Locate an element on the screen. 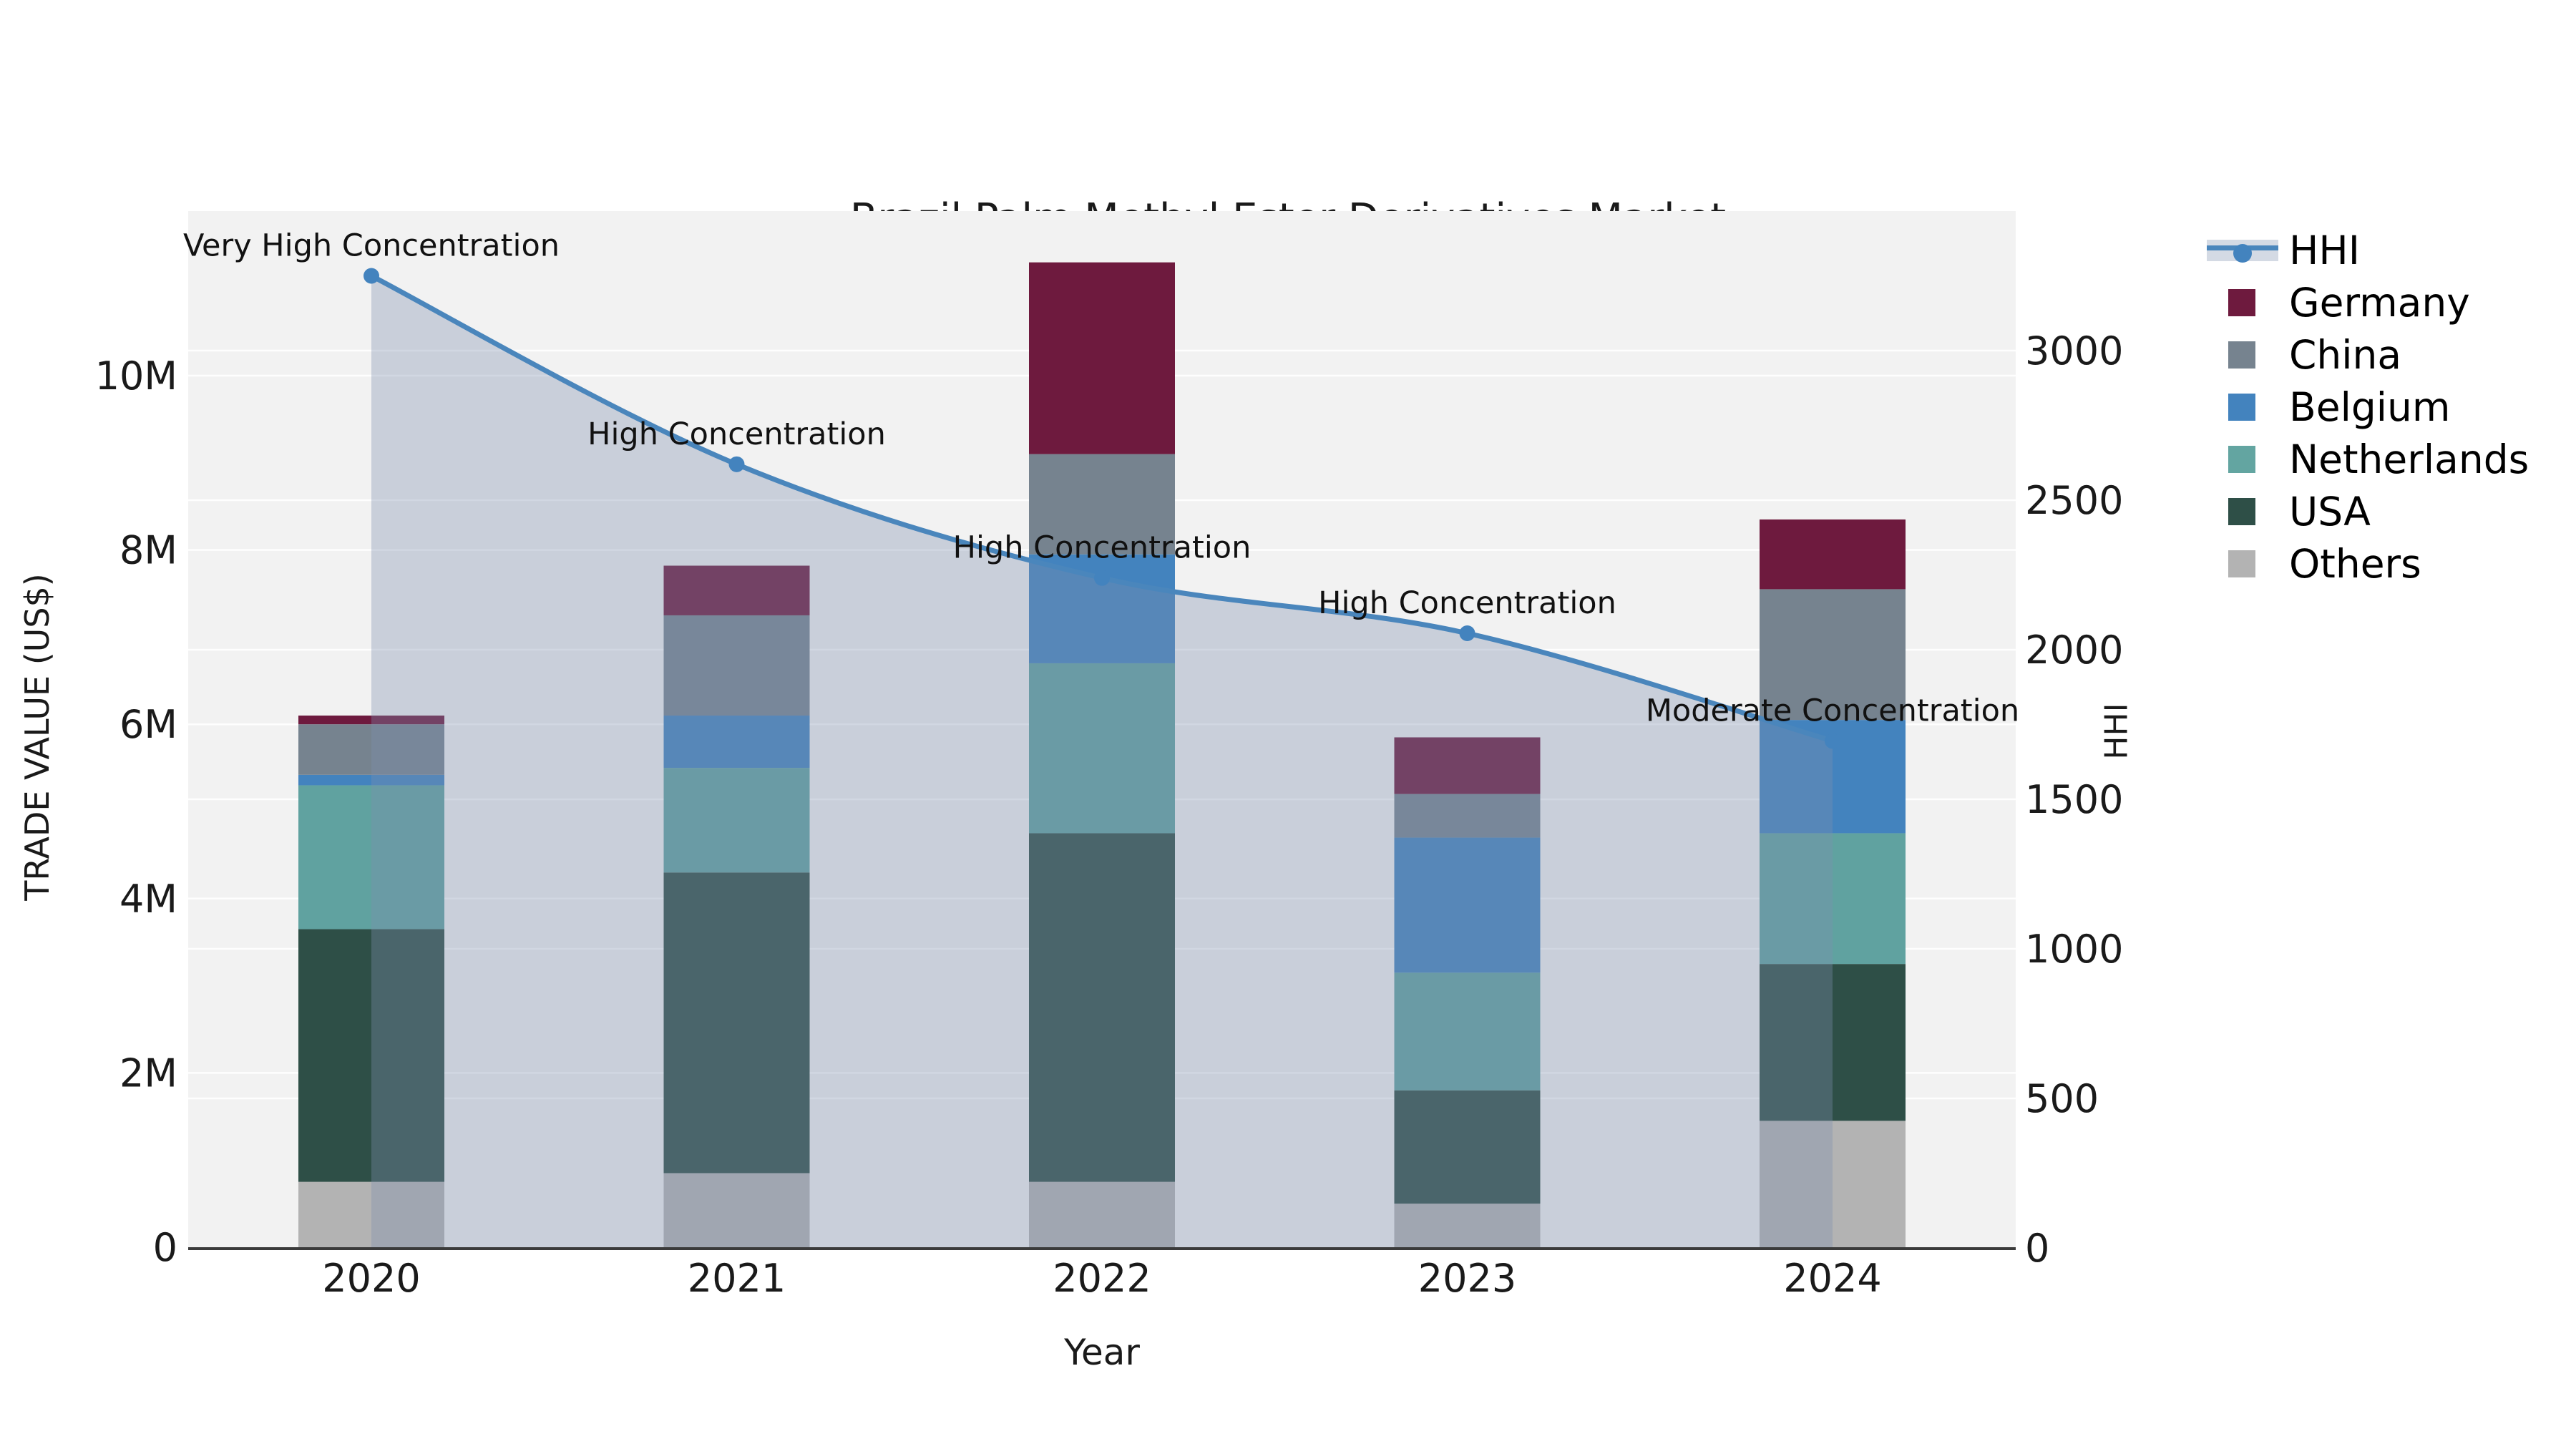 This screenshot has height=1449, width=2576. legend-color-swatch-belgium is located at coordinates (2242, 407).